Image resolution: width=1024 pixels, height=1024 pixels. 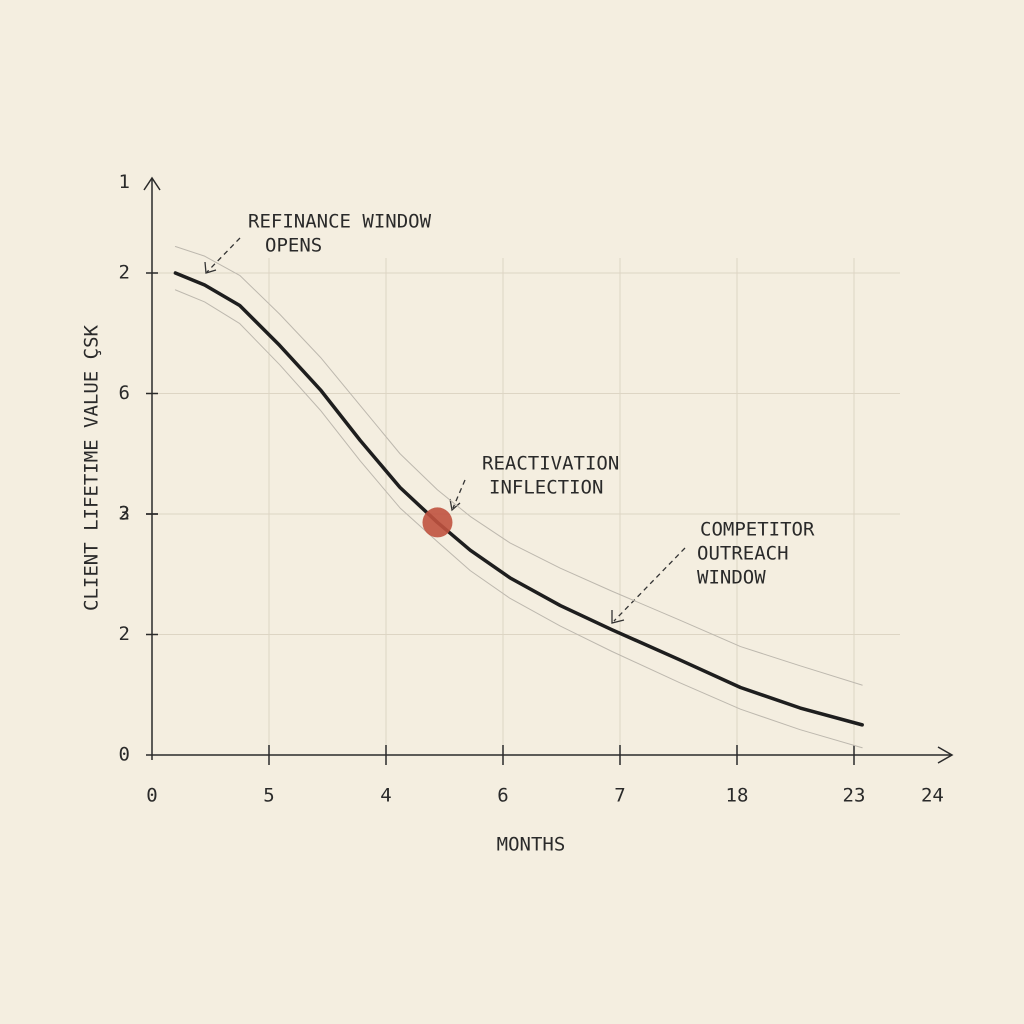 What do you see at coordinates (293, 246) in the screenshot?
I see `annotation: OPENS` at bounding box center [293, 246].